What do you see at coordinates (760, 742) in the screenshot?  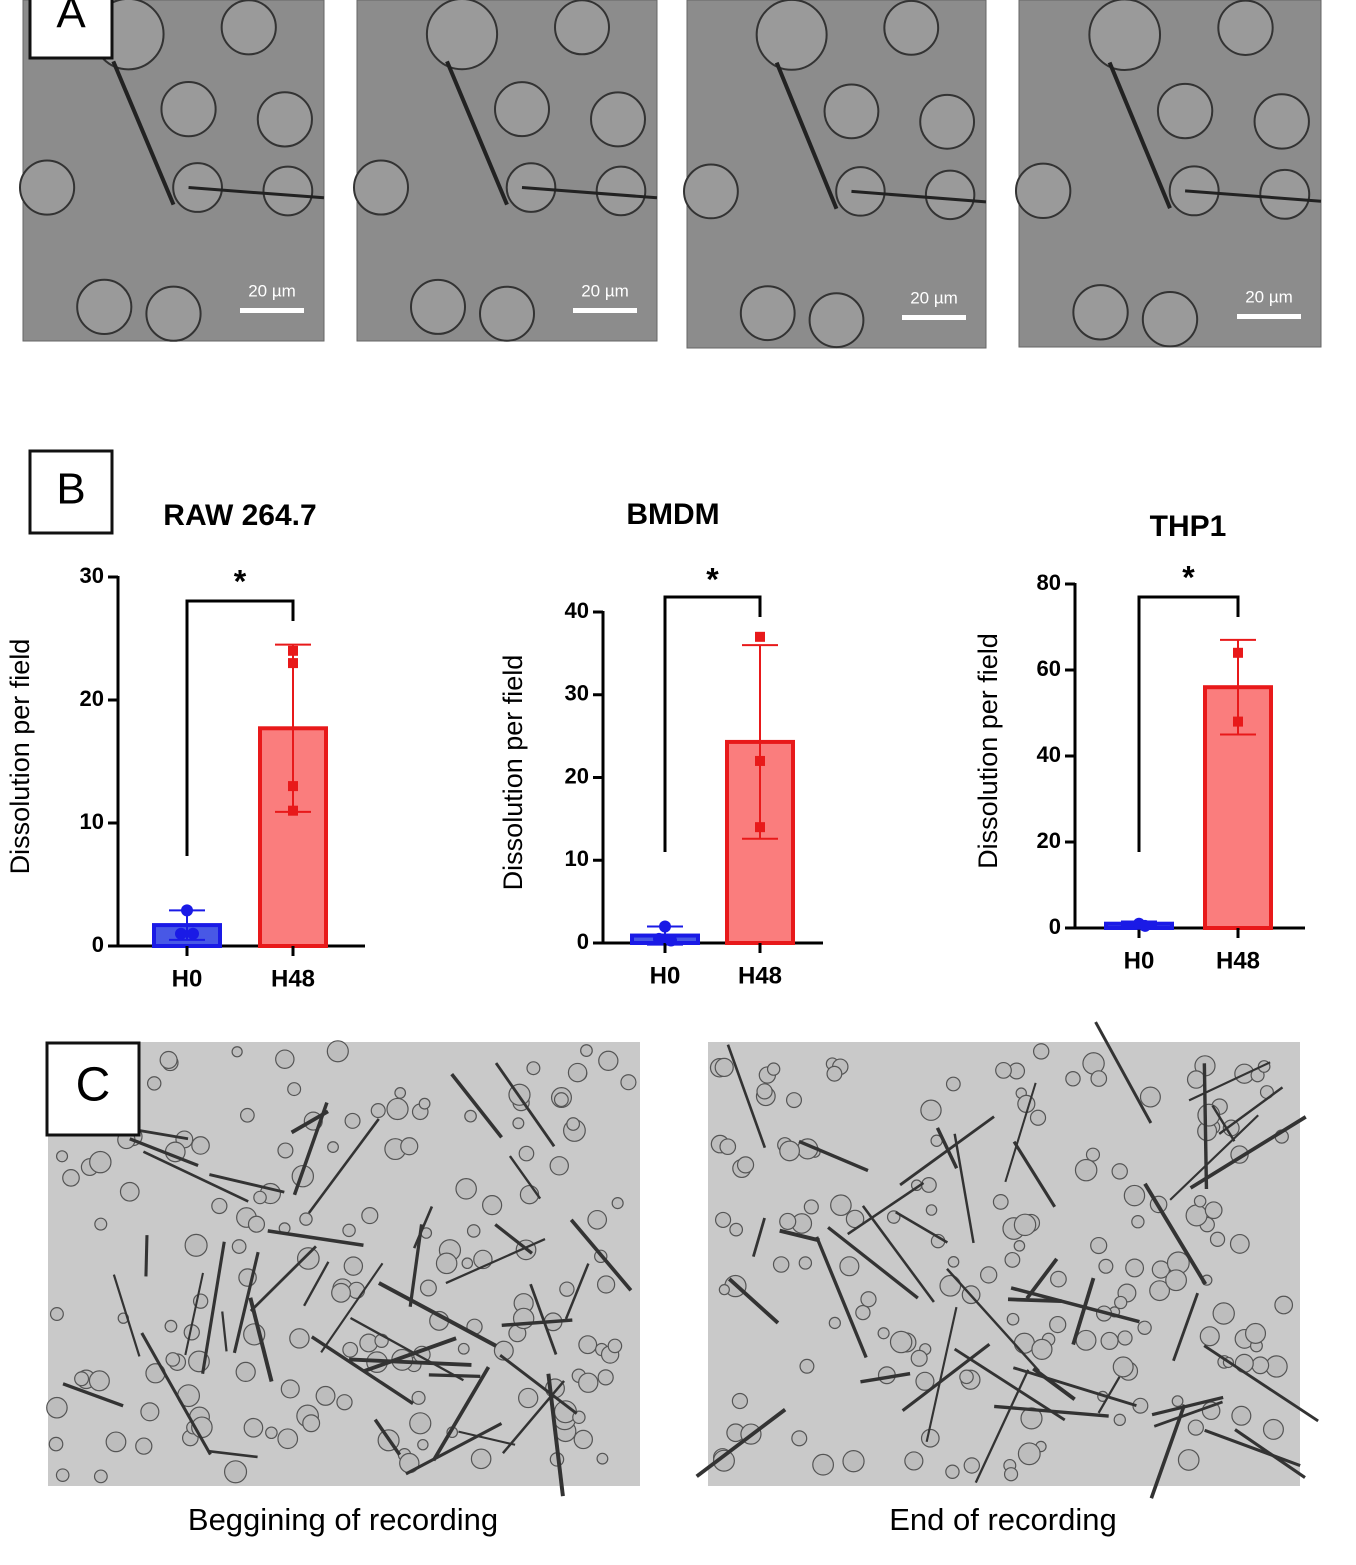 I see `error-bar` at bounding box center [760, 742].